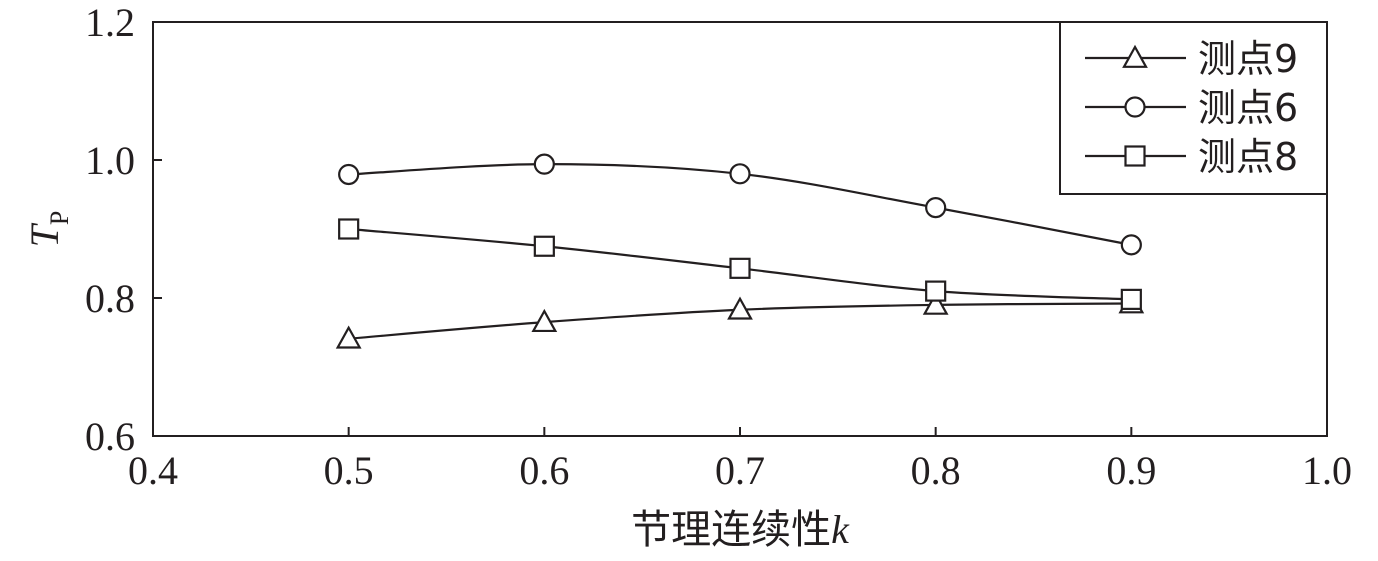 This screenshot has width=1378, height=561. I want to click on x-tick-label: 0.5, so click(349, 470).